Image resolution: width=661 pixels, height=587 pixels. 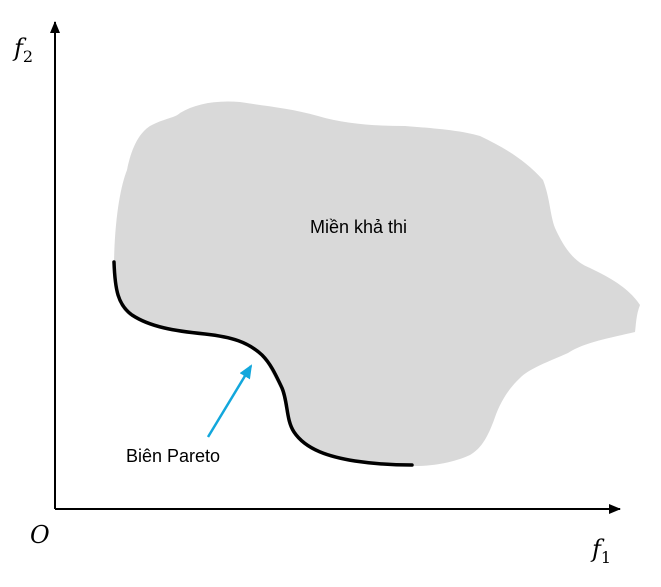 I want to click on y-axis-label: f2, so click(x=22, y=50).